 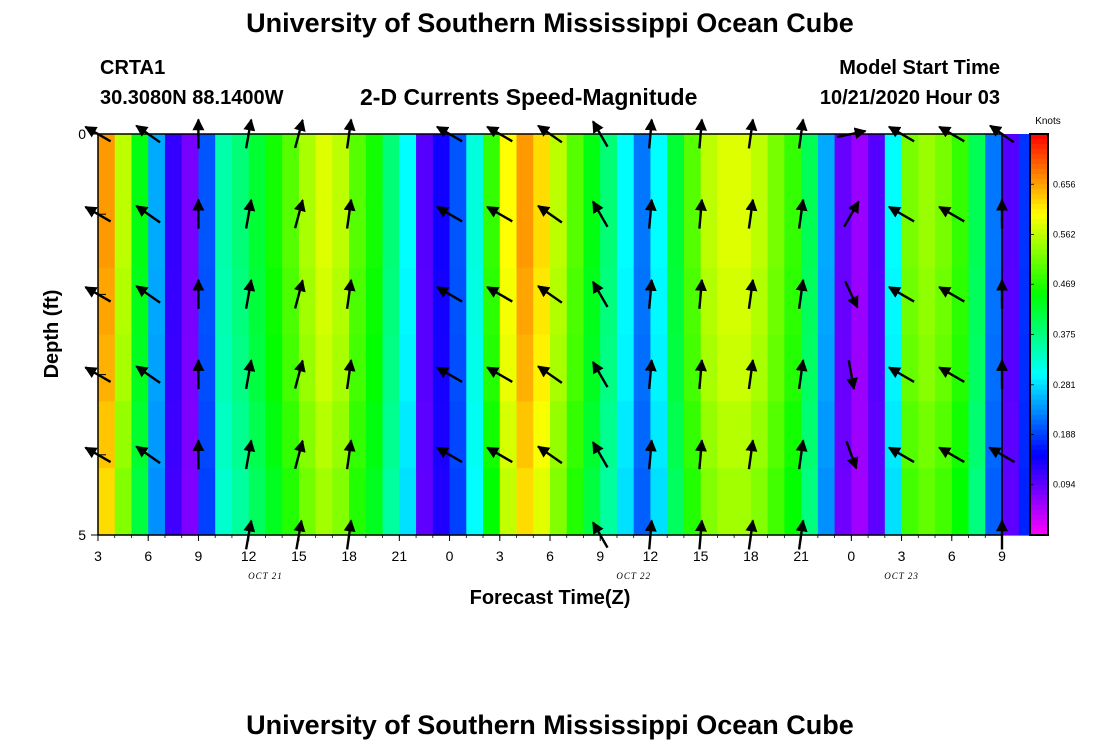 I want to click on station-location: 30.3080N 88.1400W, so click(x=192, y=98).